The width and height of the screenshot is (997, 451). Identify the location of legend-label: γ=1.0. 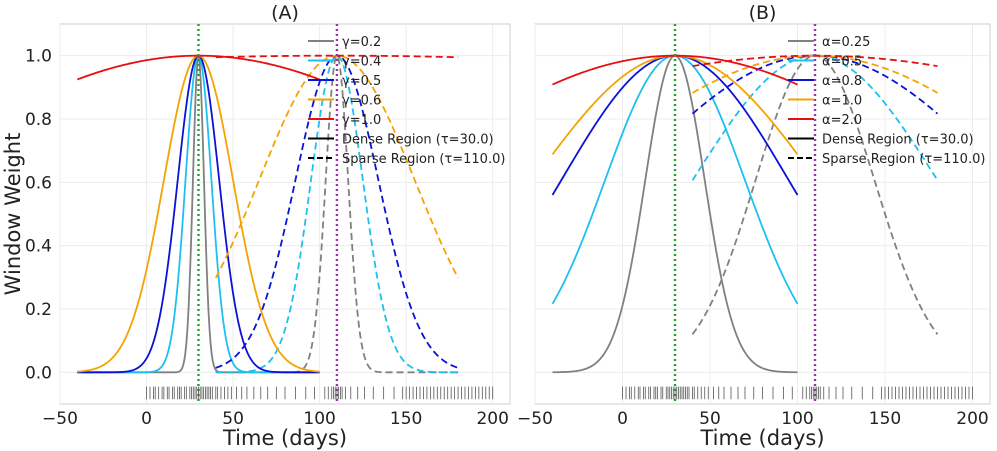
(361, 120).